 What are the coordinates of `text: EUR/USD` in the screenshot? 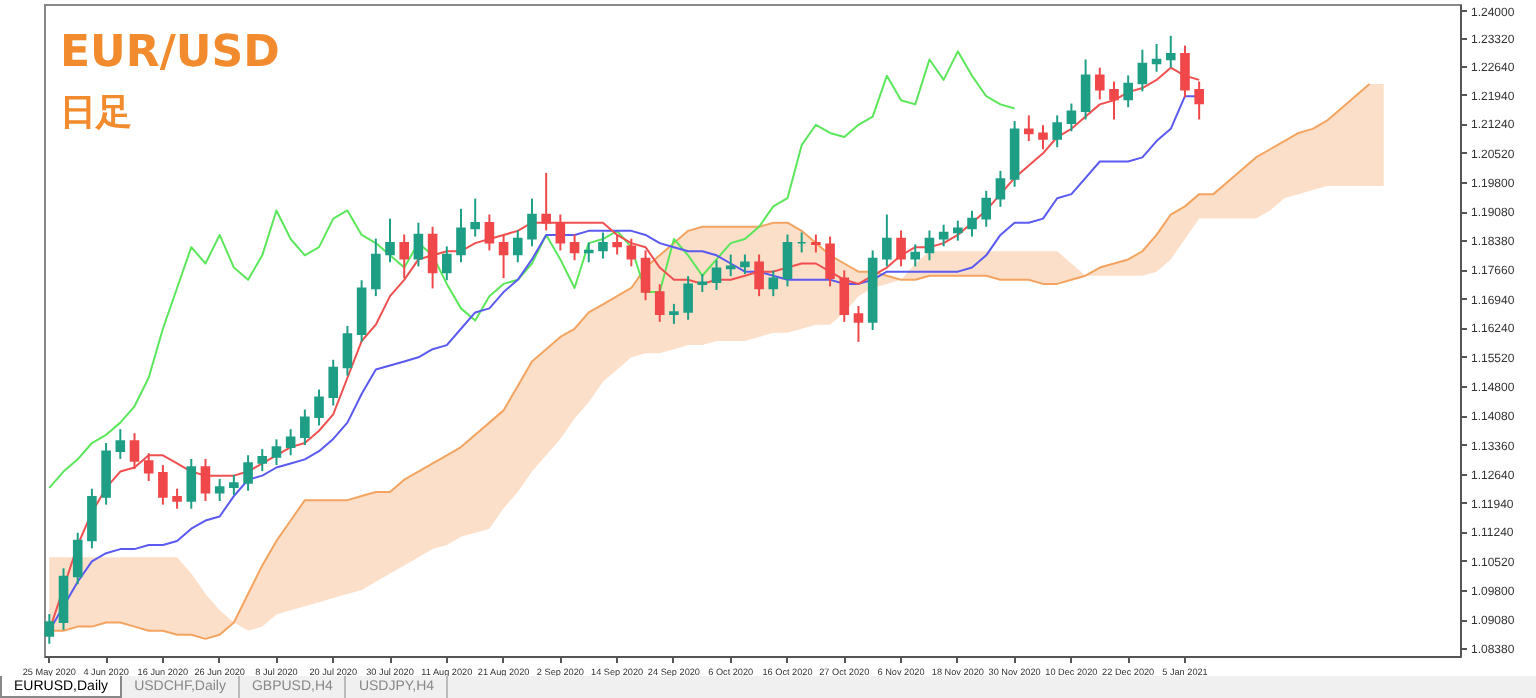 It's located at (170, 54).